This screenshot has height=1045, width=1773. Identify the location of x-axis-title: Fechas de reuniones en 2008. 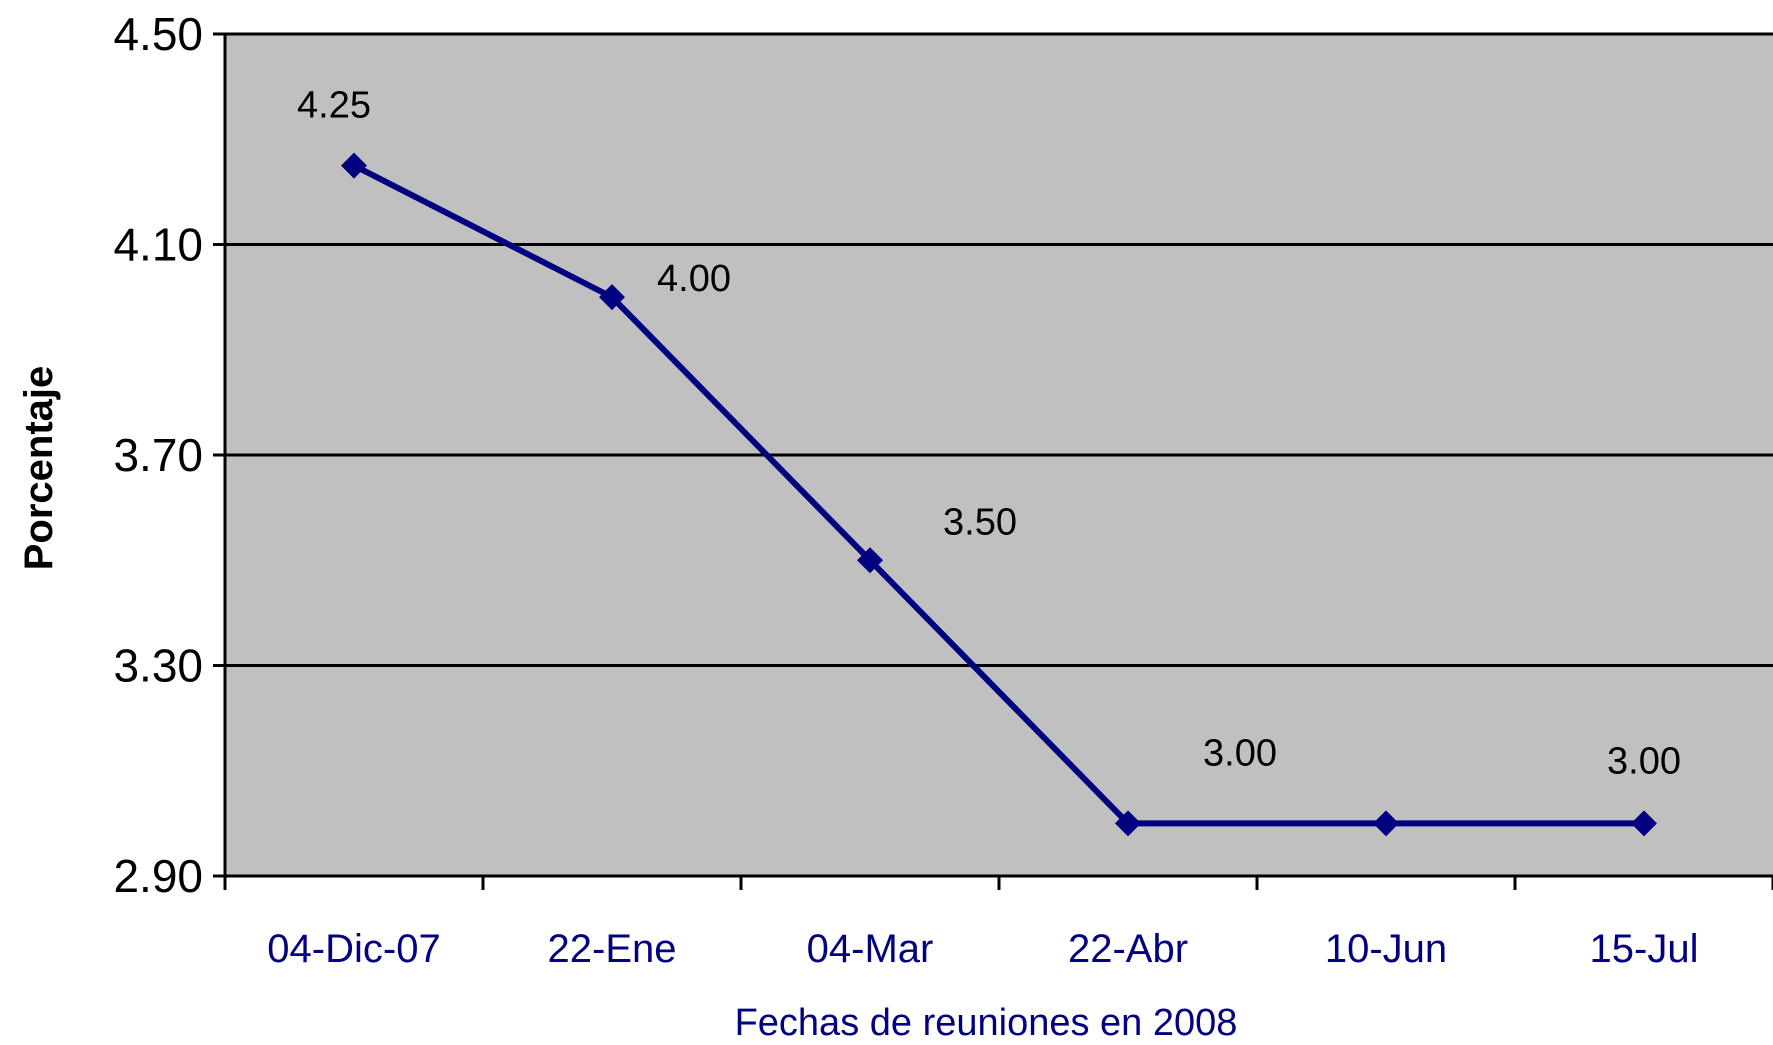
(986, 1023).